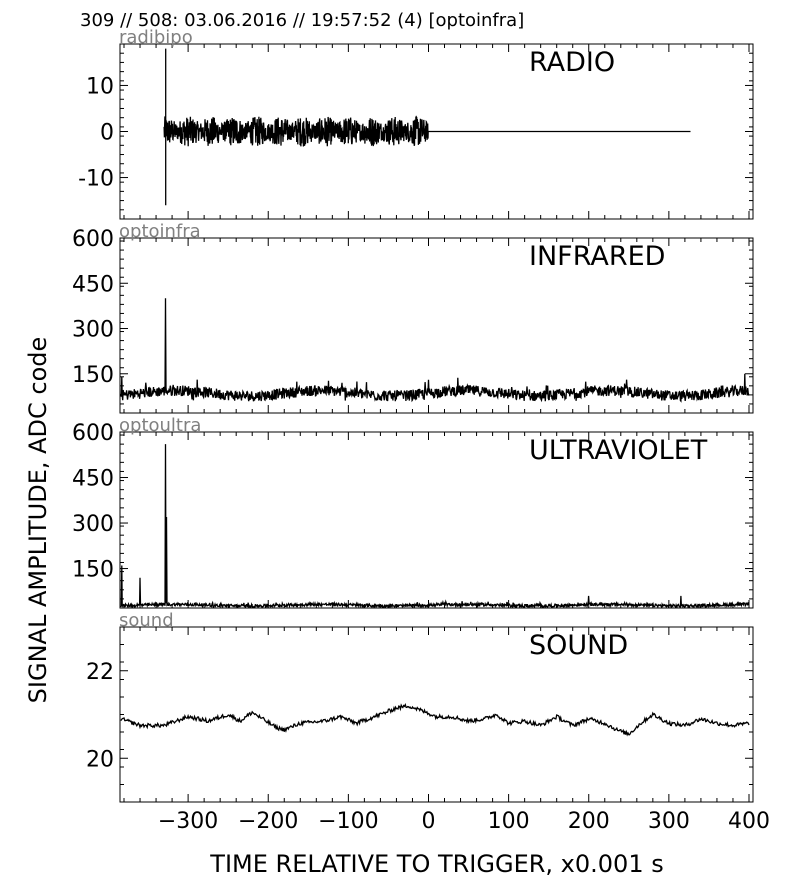 Image resolution: width=792 pixels, height=882 pixels. Describe the element at coordinates (427, 127) in the screenshot. I see `trace-radio` at that location.